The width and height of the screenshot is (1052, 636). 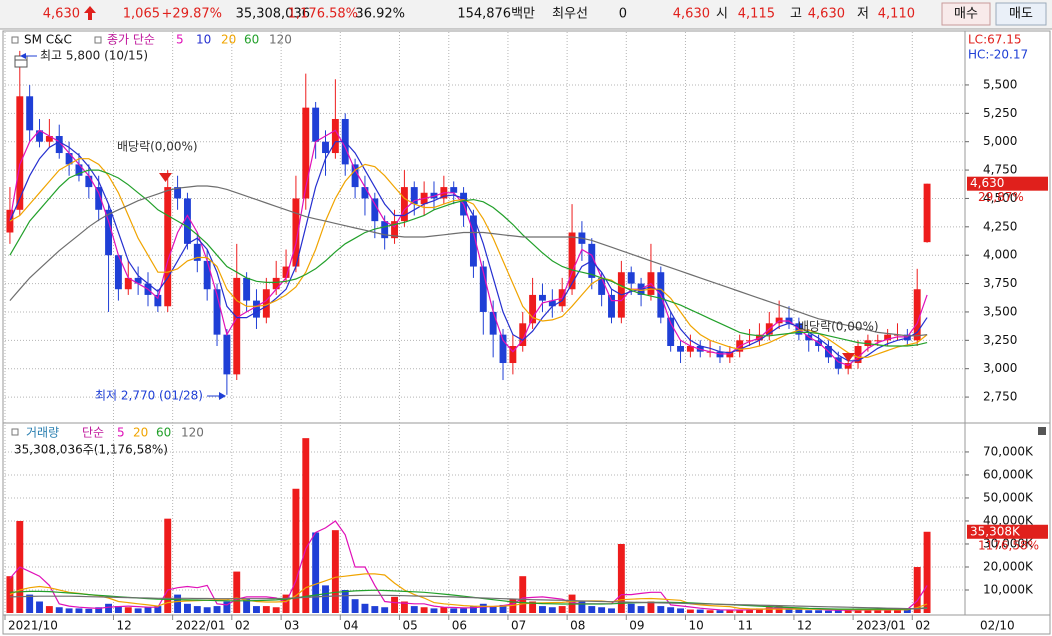 I want to click on high-arrow-head, so click(x=23, y=56).